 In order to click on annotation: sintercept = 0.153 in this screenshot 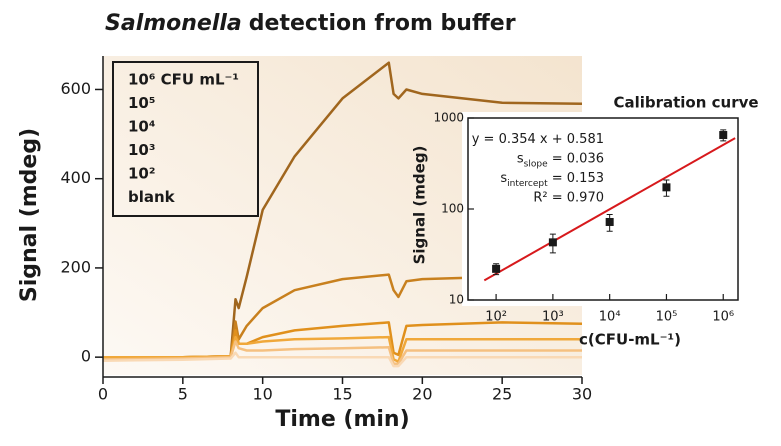, I will do `click(552, 180)`.